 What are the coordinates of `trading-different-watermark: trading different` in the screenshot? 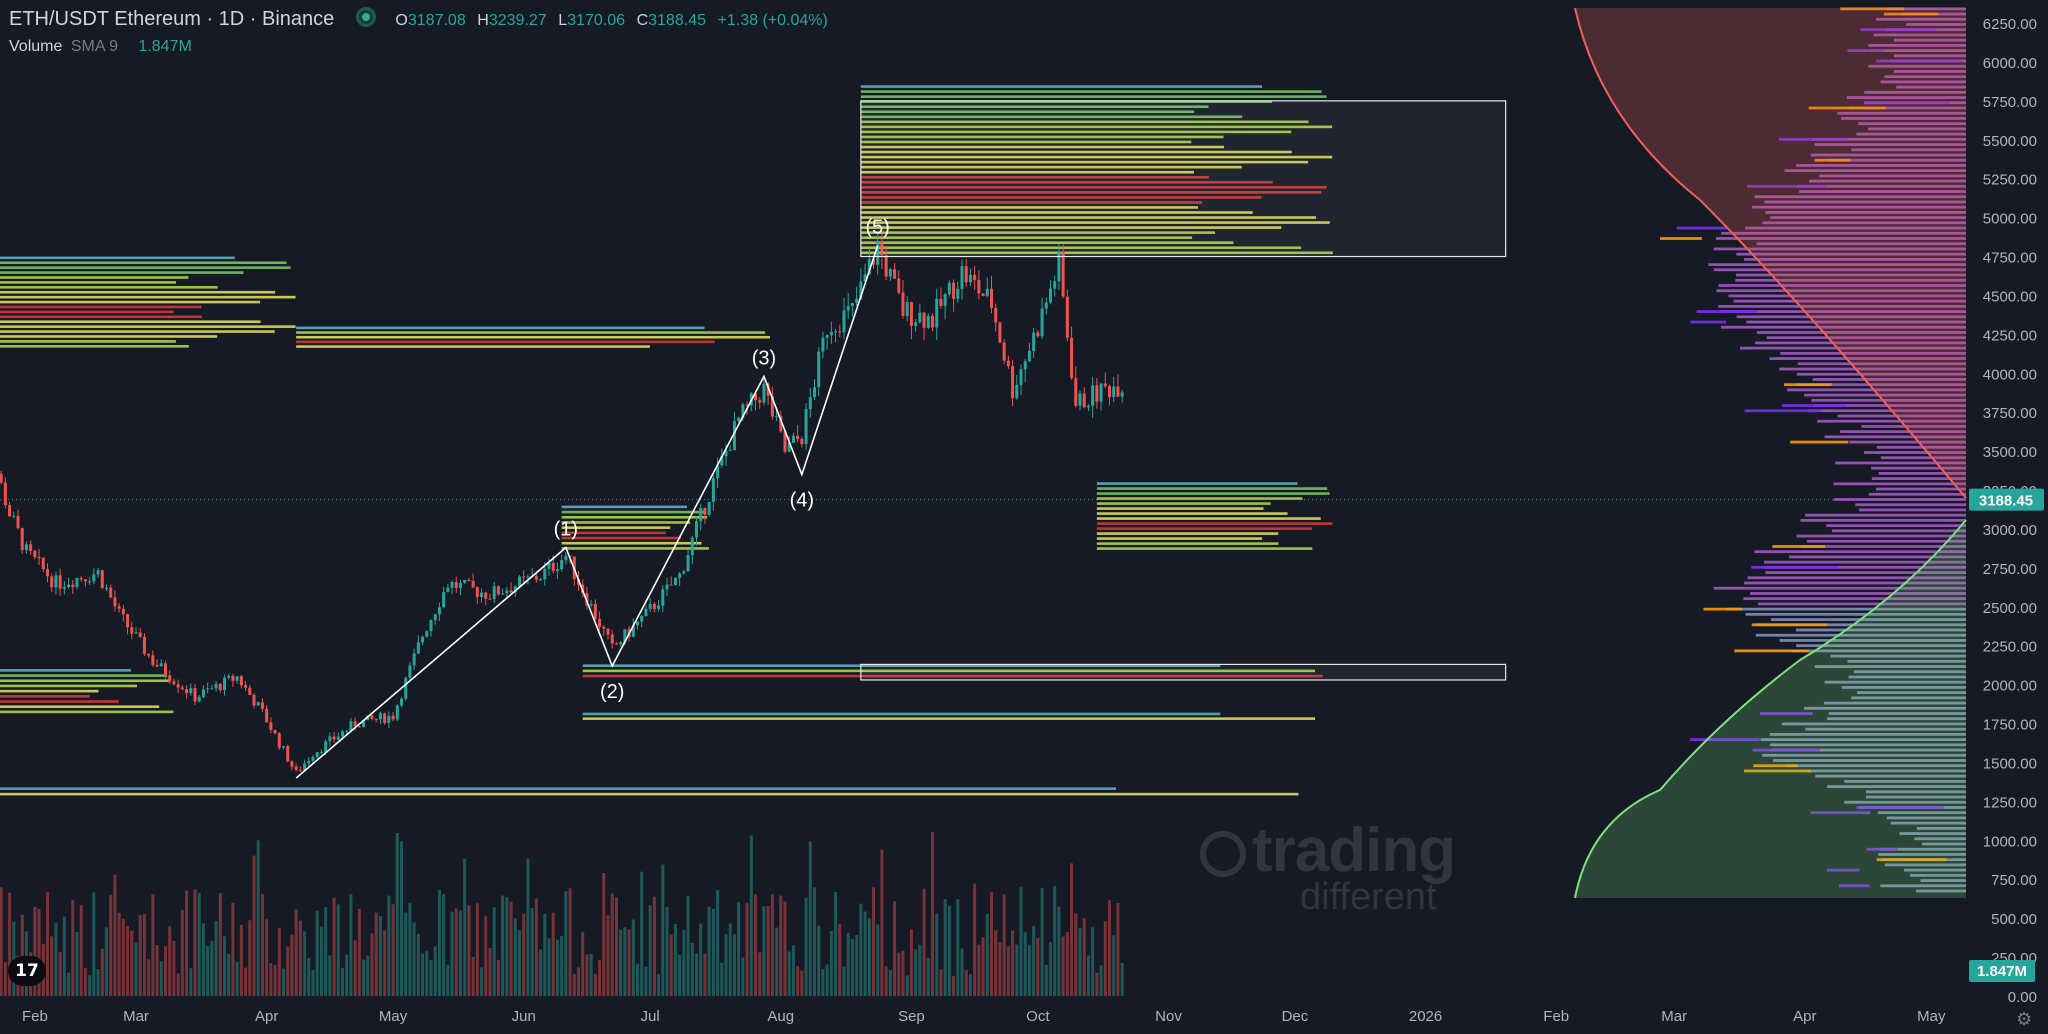 It's located at (1328, 867).